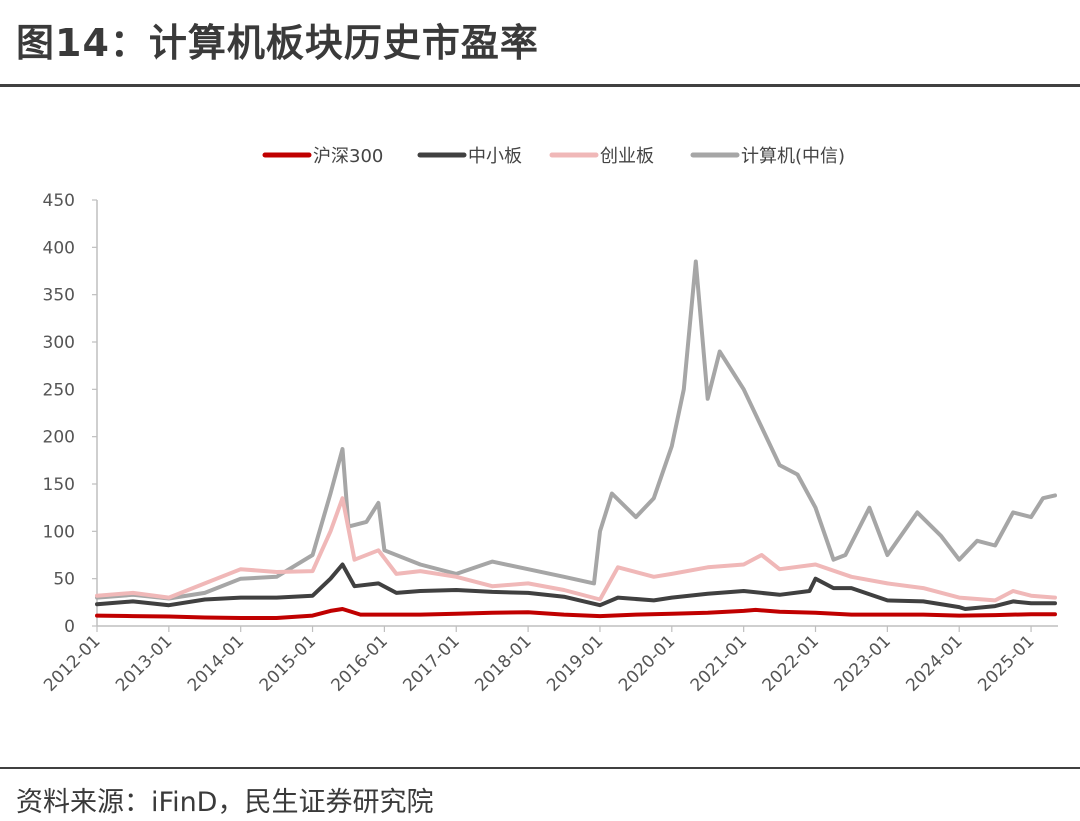 The height and width of the screenshot is (821, 1080). What do you see at coordinates (72, 663) in the screenshot?
I see `x-tick-label: 2012-01` at bounding box center [72, 663].